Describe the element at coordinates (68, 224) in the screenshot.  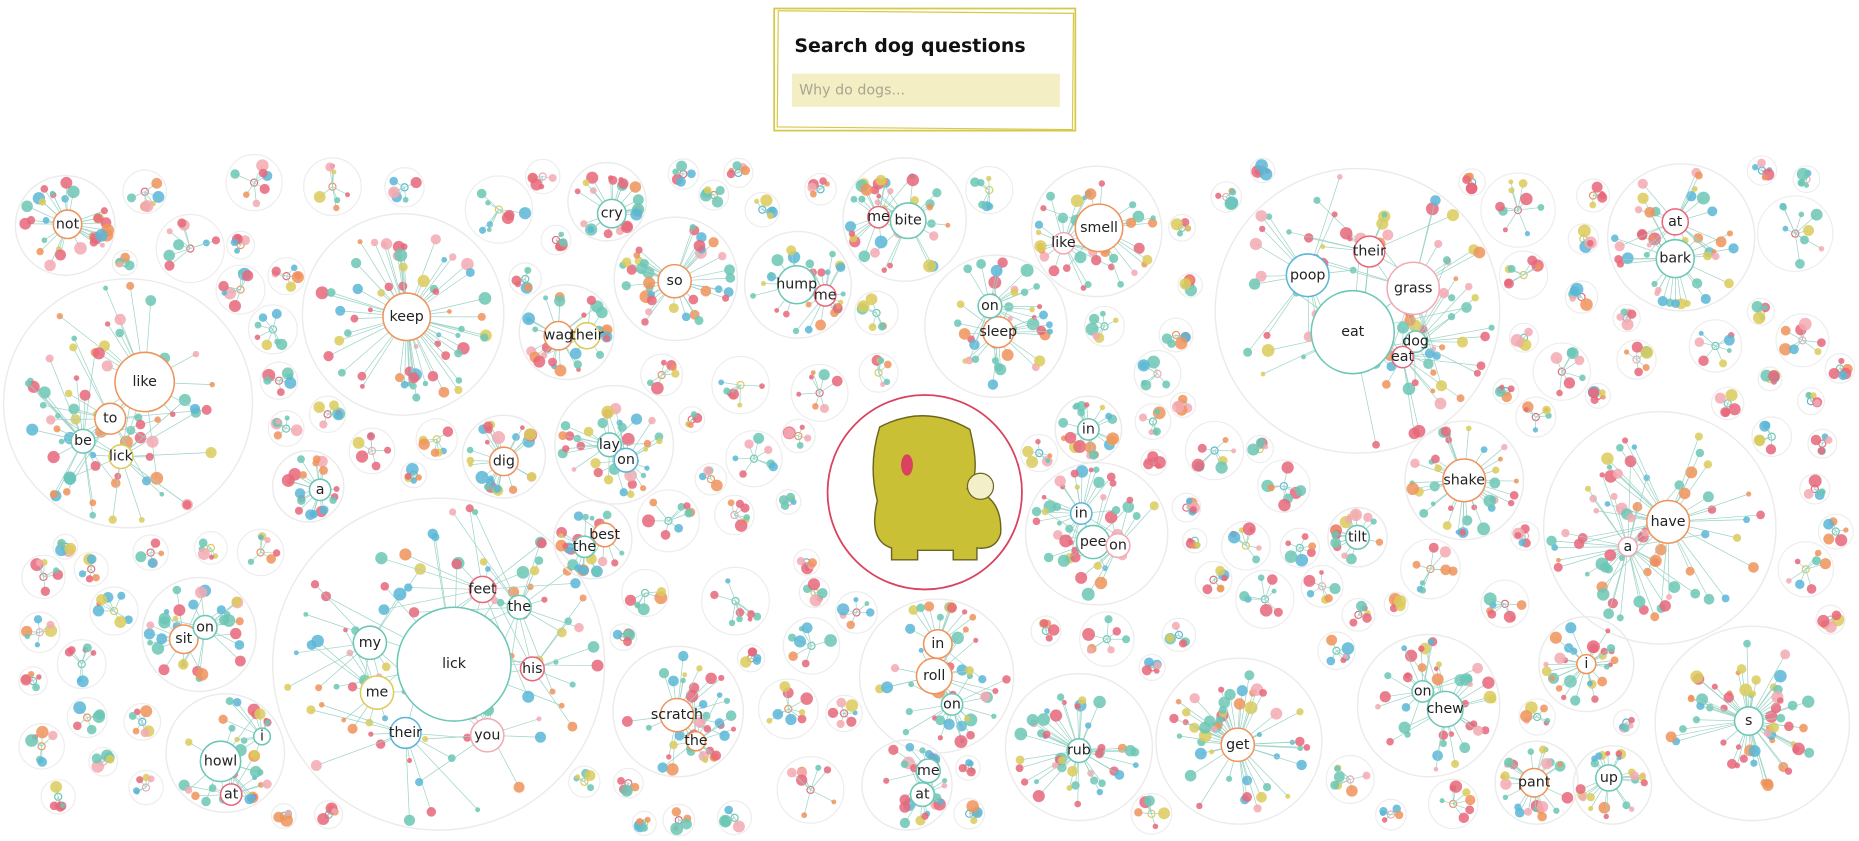
I see `word-label: not` at that location.